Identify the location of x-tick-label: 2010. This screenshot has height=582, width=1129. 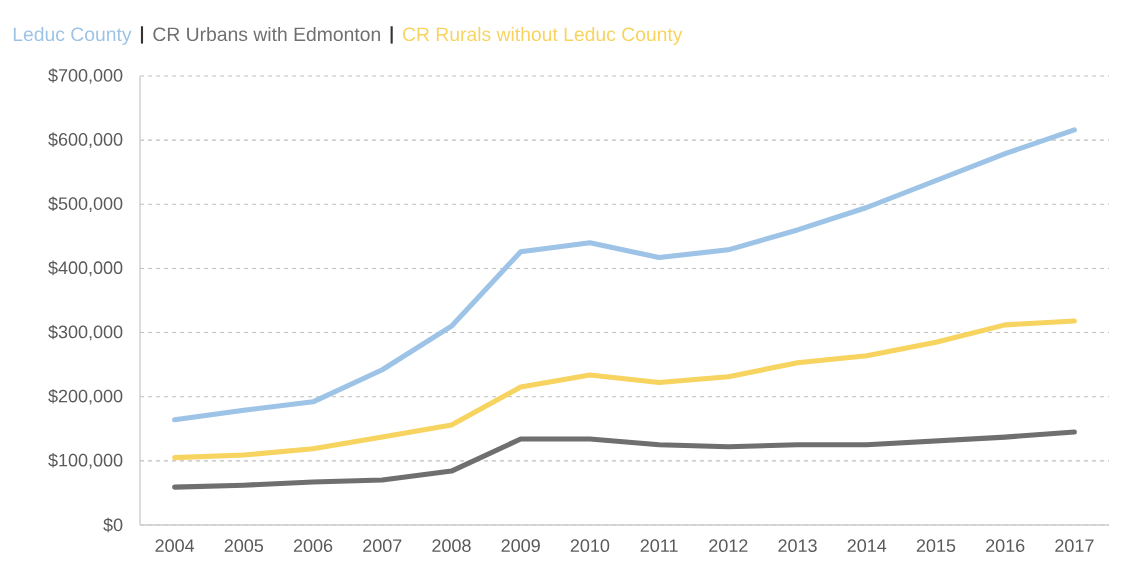
(590, 545).